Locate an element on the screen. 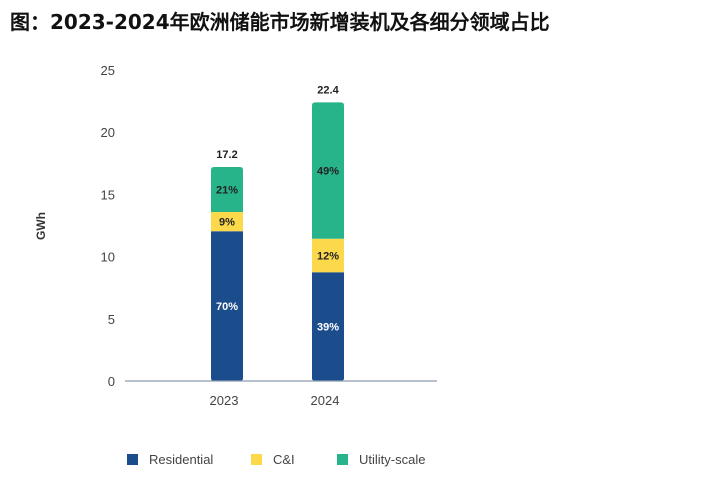 The image size is (706, 482). y-tick-label: 10 is located at coordinates (108, 257).